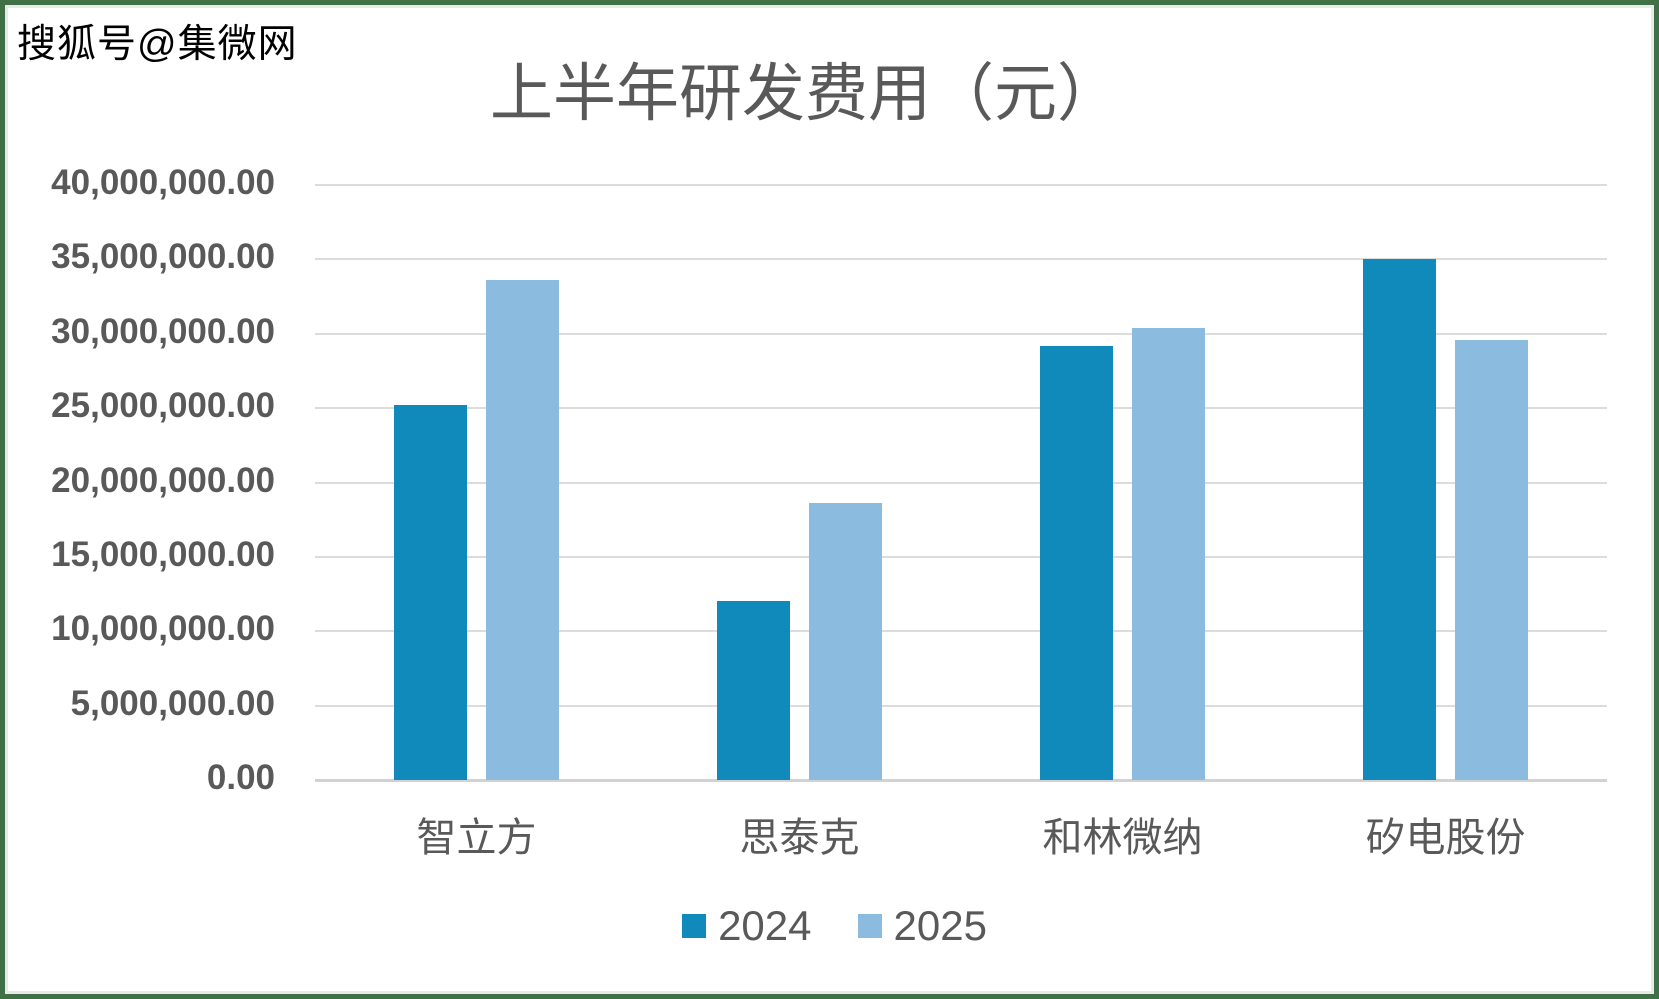 The width and height of the screenshot is (1659, 999). I want to click on bar-2025-和林微纳, so click(1168, 554).